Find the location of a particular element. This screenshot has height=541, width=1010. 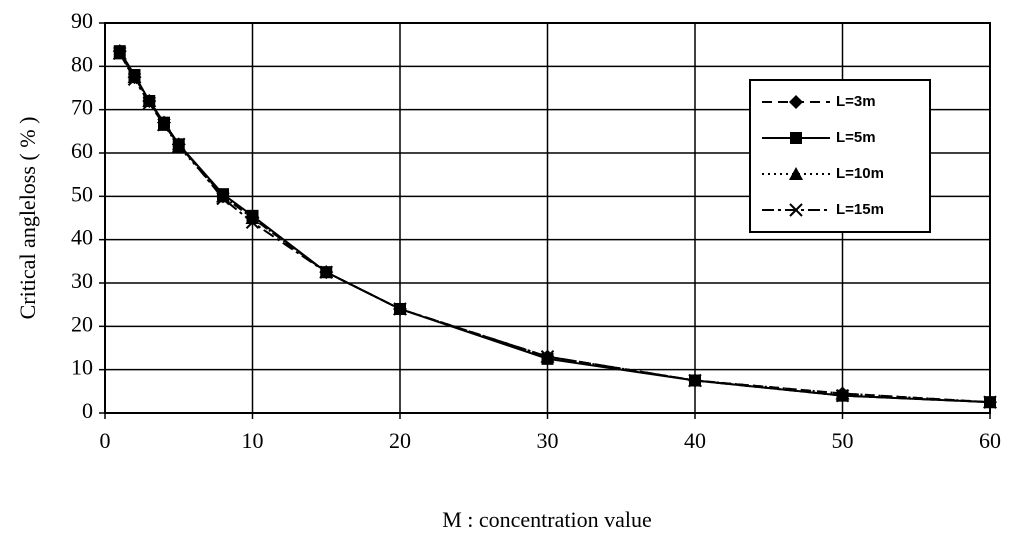

legend-box is located at coordinates (840, 156).